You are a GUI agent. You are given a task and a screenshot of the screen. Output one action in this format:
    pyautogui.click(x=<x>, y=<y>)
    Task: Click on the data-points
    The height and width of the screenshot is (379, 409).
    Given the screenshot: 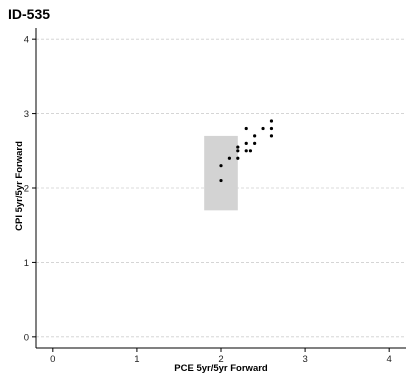 What is the action you would take?
    pyautogui.click(x=246, y=151)
    